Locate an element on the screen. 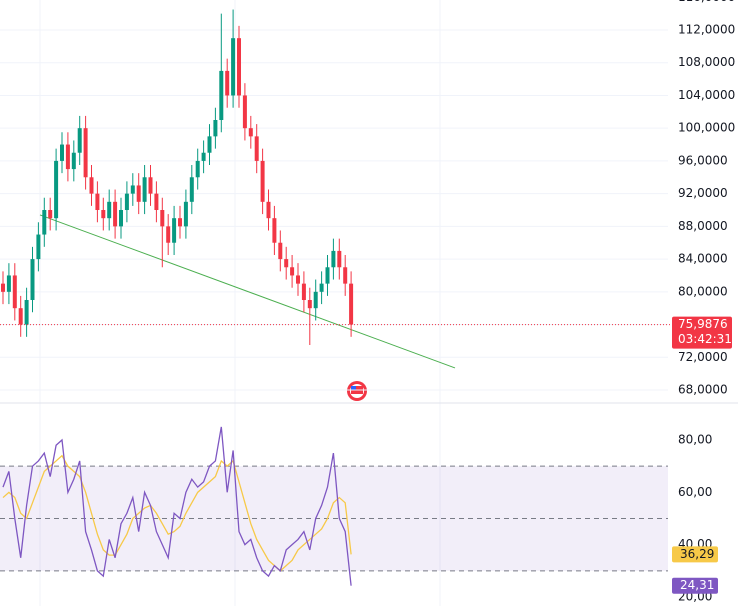  y-tick-label: 80,0000 is located at coordinates (703, 291).